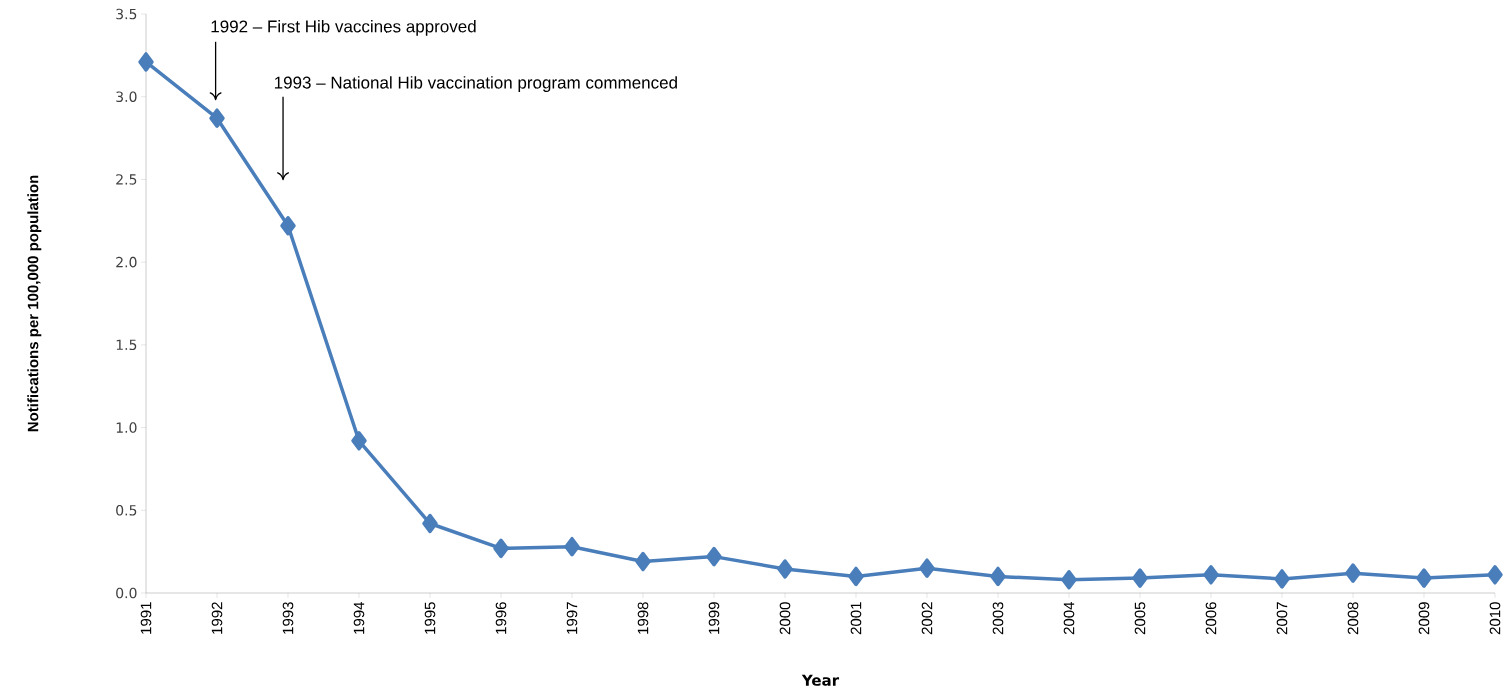  What do you see at coordinates (146, 618) in the screenshot?
I see `x-tick-label: 1991` at bounding box center [146, 618].